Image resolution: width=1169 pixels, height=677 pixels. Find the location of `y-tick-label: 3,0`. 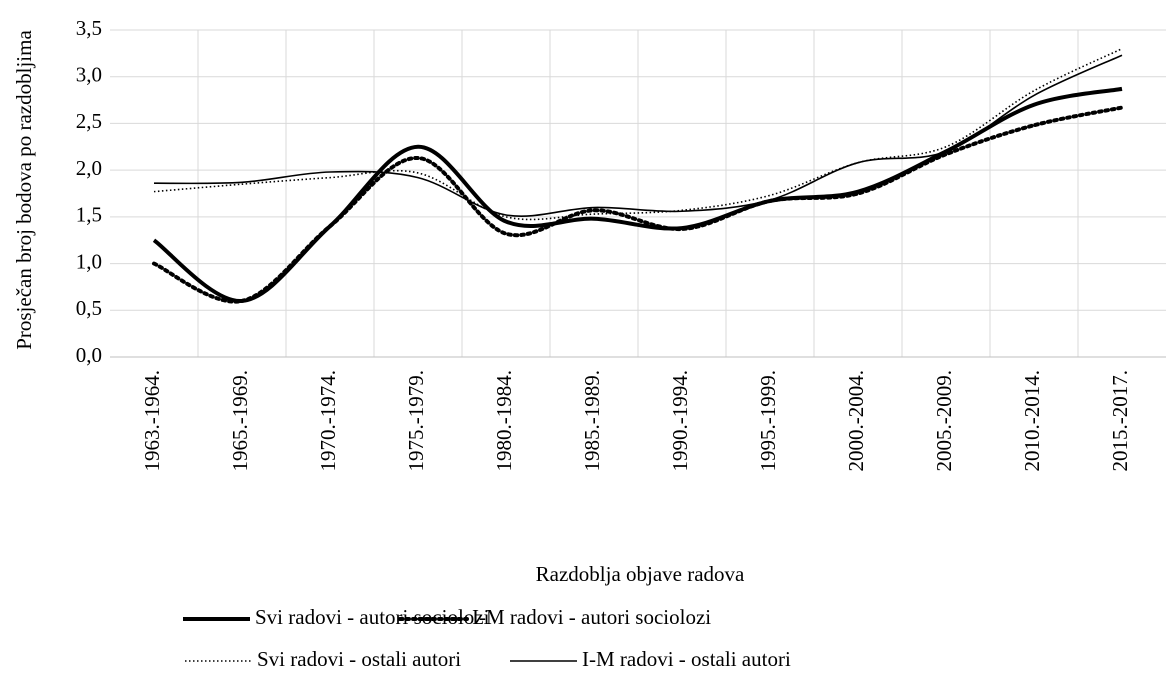

y-tick-label: 3,0 is located at coordinates (89, 75).